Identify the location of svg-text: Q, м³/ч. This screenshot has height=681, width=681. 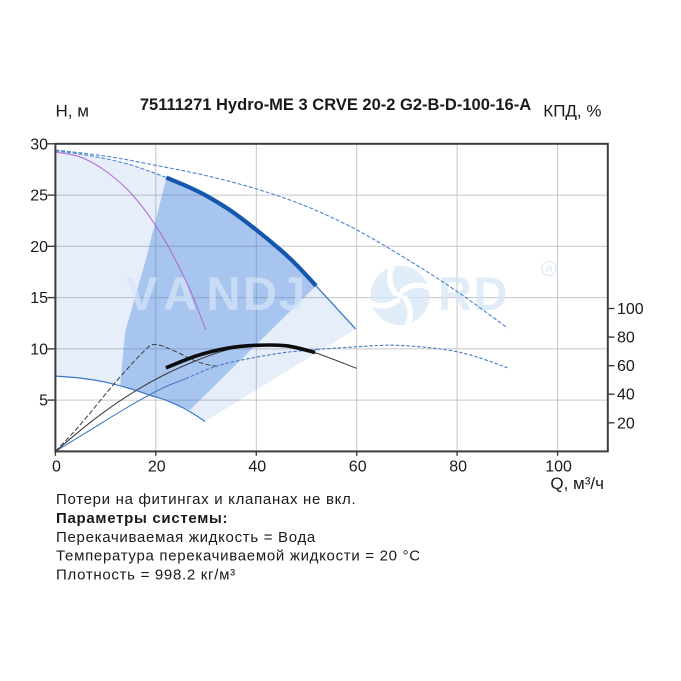
(577, 483).